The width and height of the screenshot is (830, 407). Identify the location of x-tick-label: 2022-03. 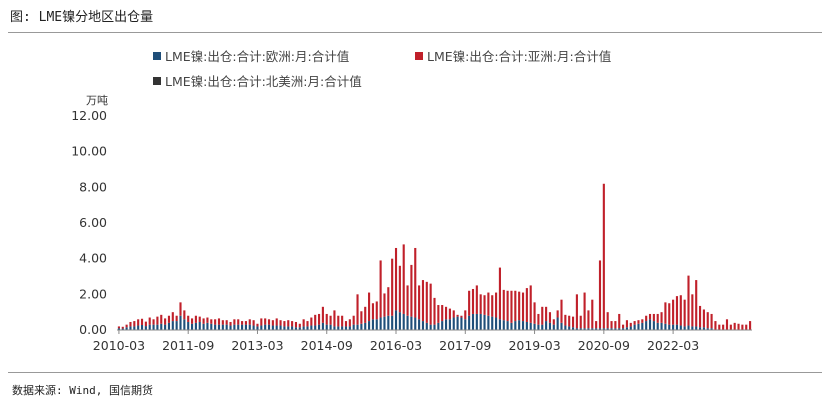
(673, 345).